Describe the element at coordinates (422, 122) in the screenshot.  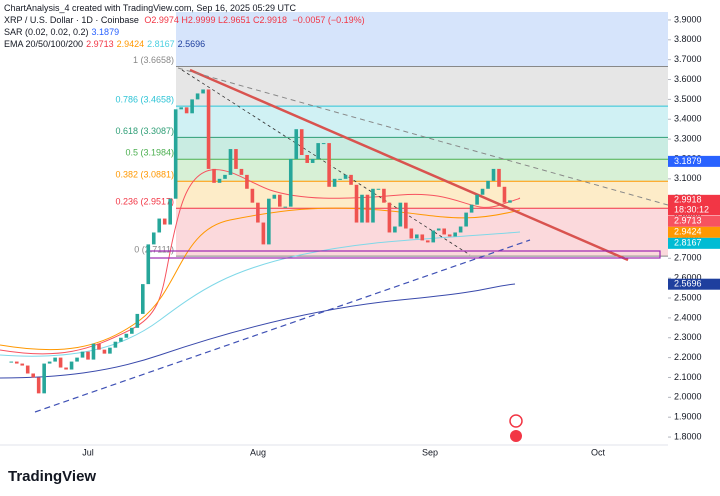
I see `fib-band` at that location.